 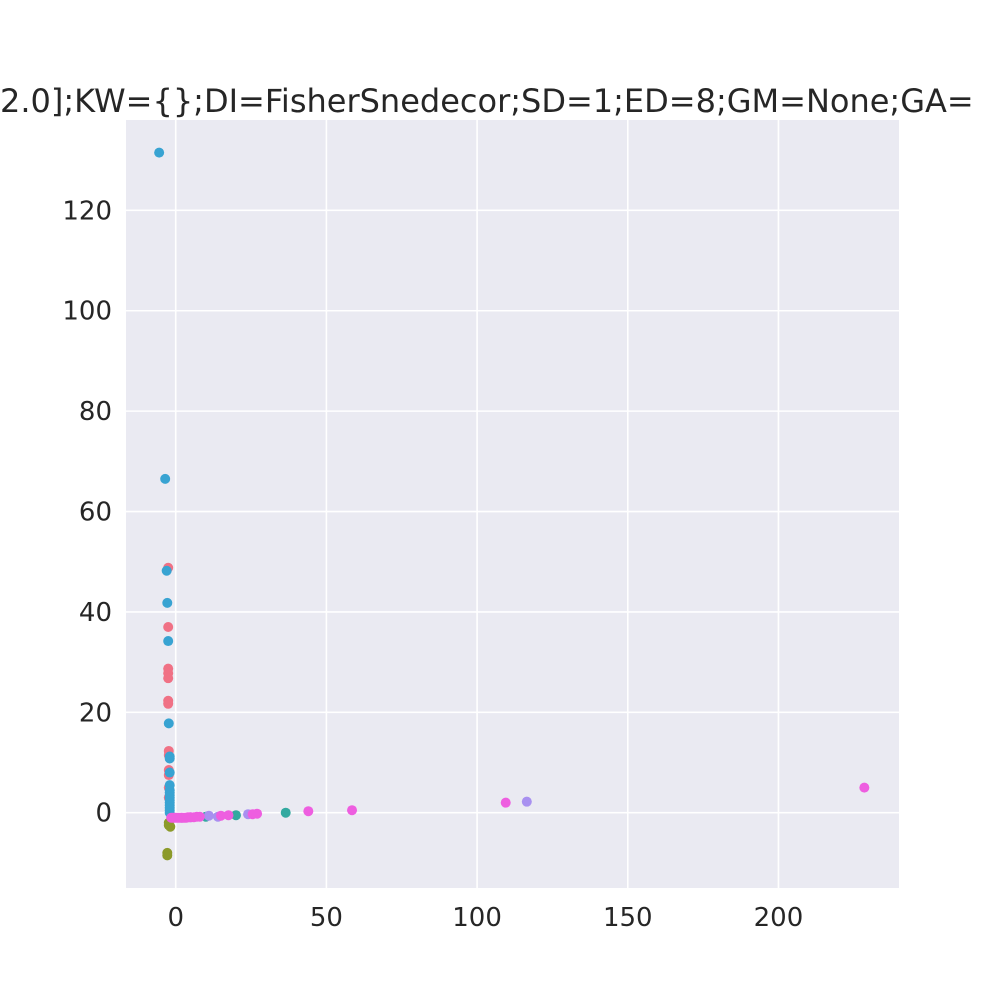 I want to click on y-tick-label: 60, so click(x=95, y=513).